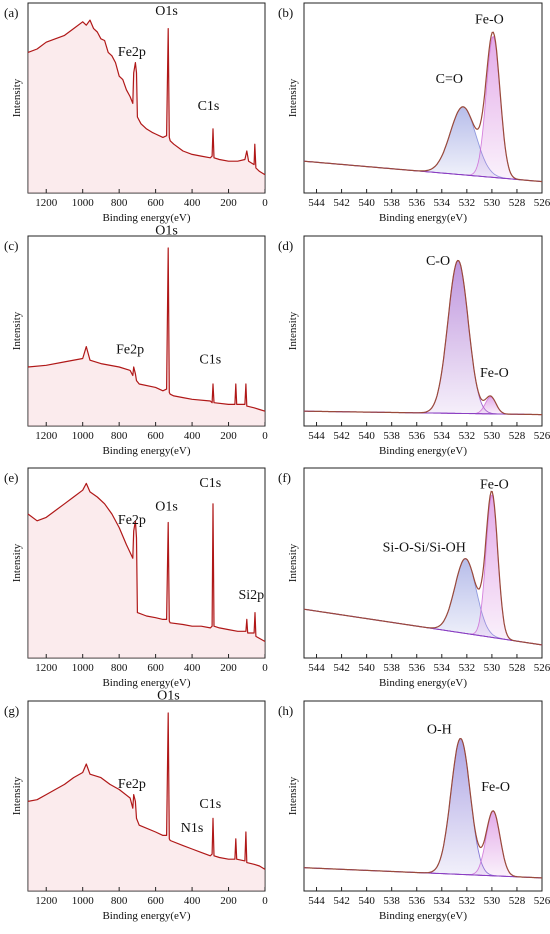 This screenshot has width=550, height=934. Describe the element at coordinates (423, 808) in the screenshot. I see `fit-peak-o-h` at that location.